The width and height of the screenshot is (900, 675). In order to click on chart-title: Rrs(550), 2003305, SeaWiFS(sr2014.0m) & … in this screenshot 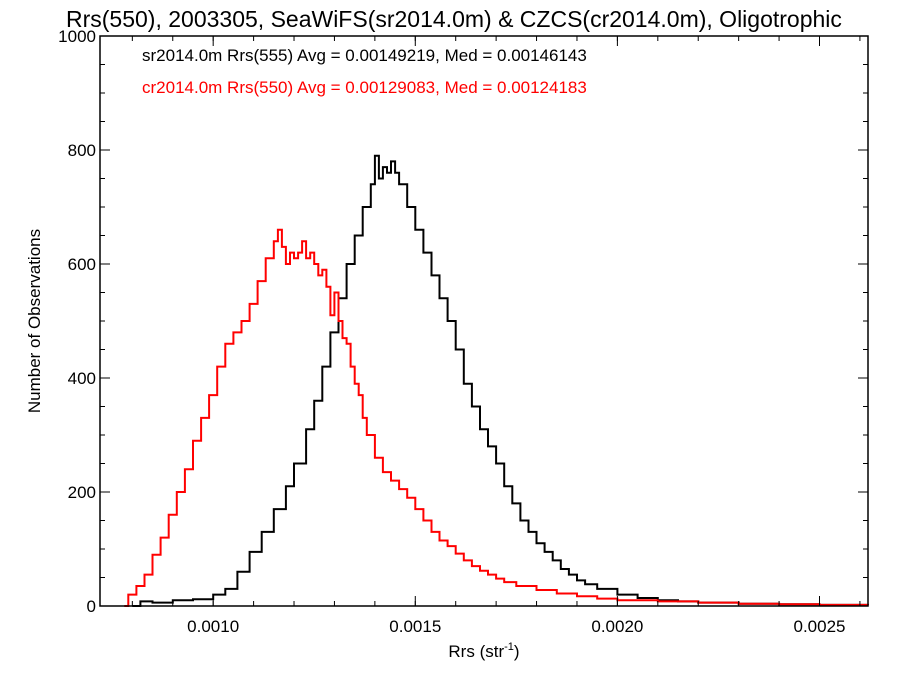, I will do `click(454, 19)`.